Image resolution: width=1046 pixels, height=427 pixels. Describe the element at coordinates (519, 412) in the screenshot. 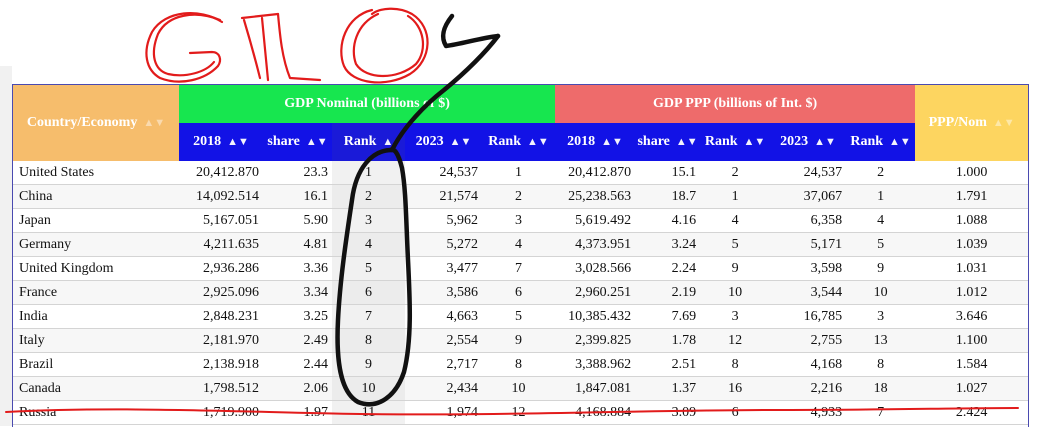

I see `nominal-rank-2023-cell: 12` at that location.